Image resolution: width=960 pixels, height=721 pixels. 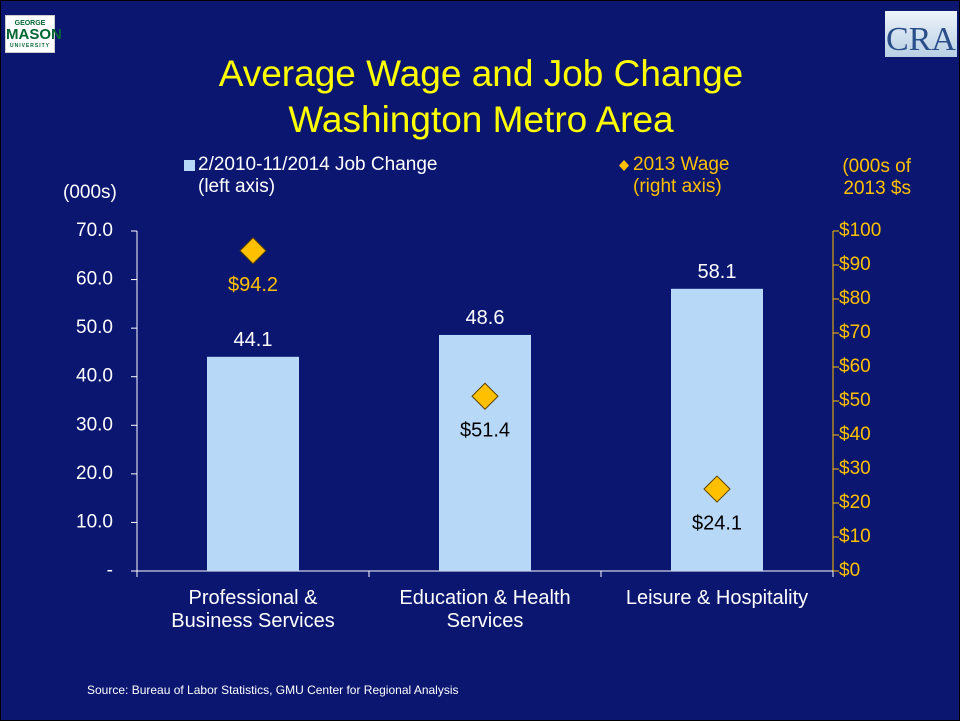 I want to click on y2-tick-label: $30, so click(x=855, y=468).